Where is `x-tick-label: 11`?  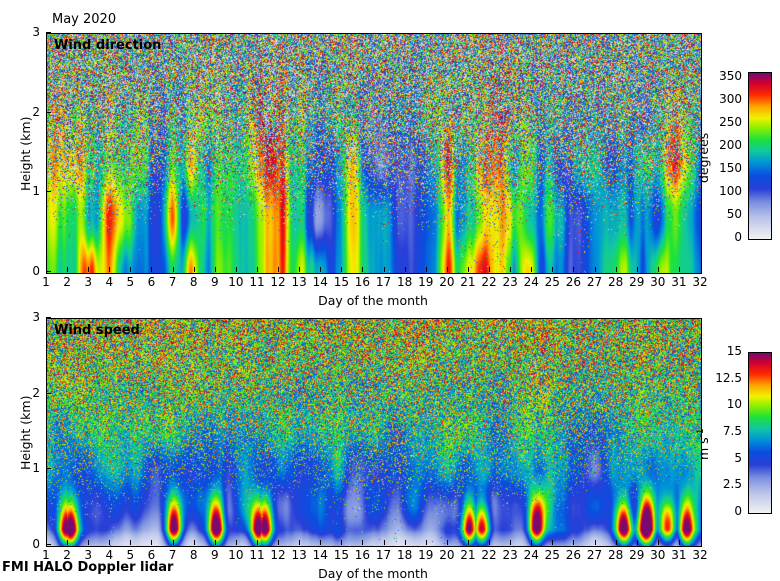
x-tick-label: 11 is located at coordinates (257, 555).